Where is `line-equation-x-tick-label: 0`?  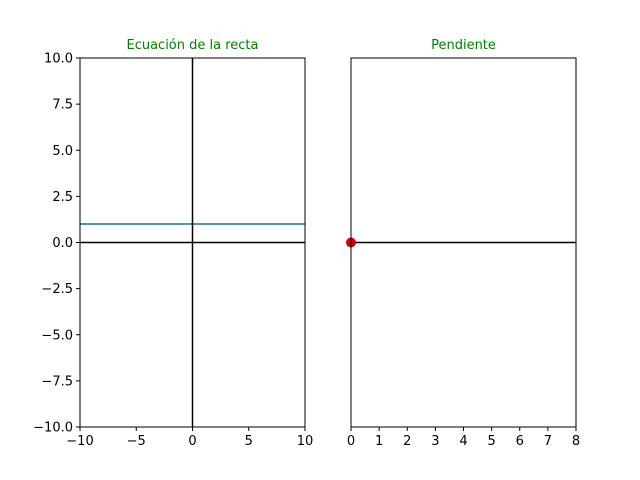 line-equation-x-tick-label: 0 is located at coordinates (192, 441).